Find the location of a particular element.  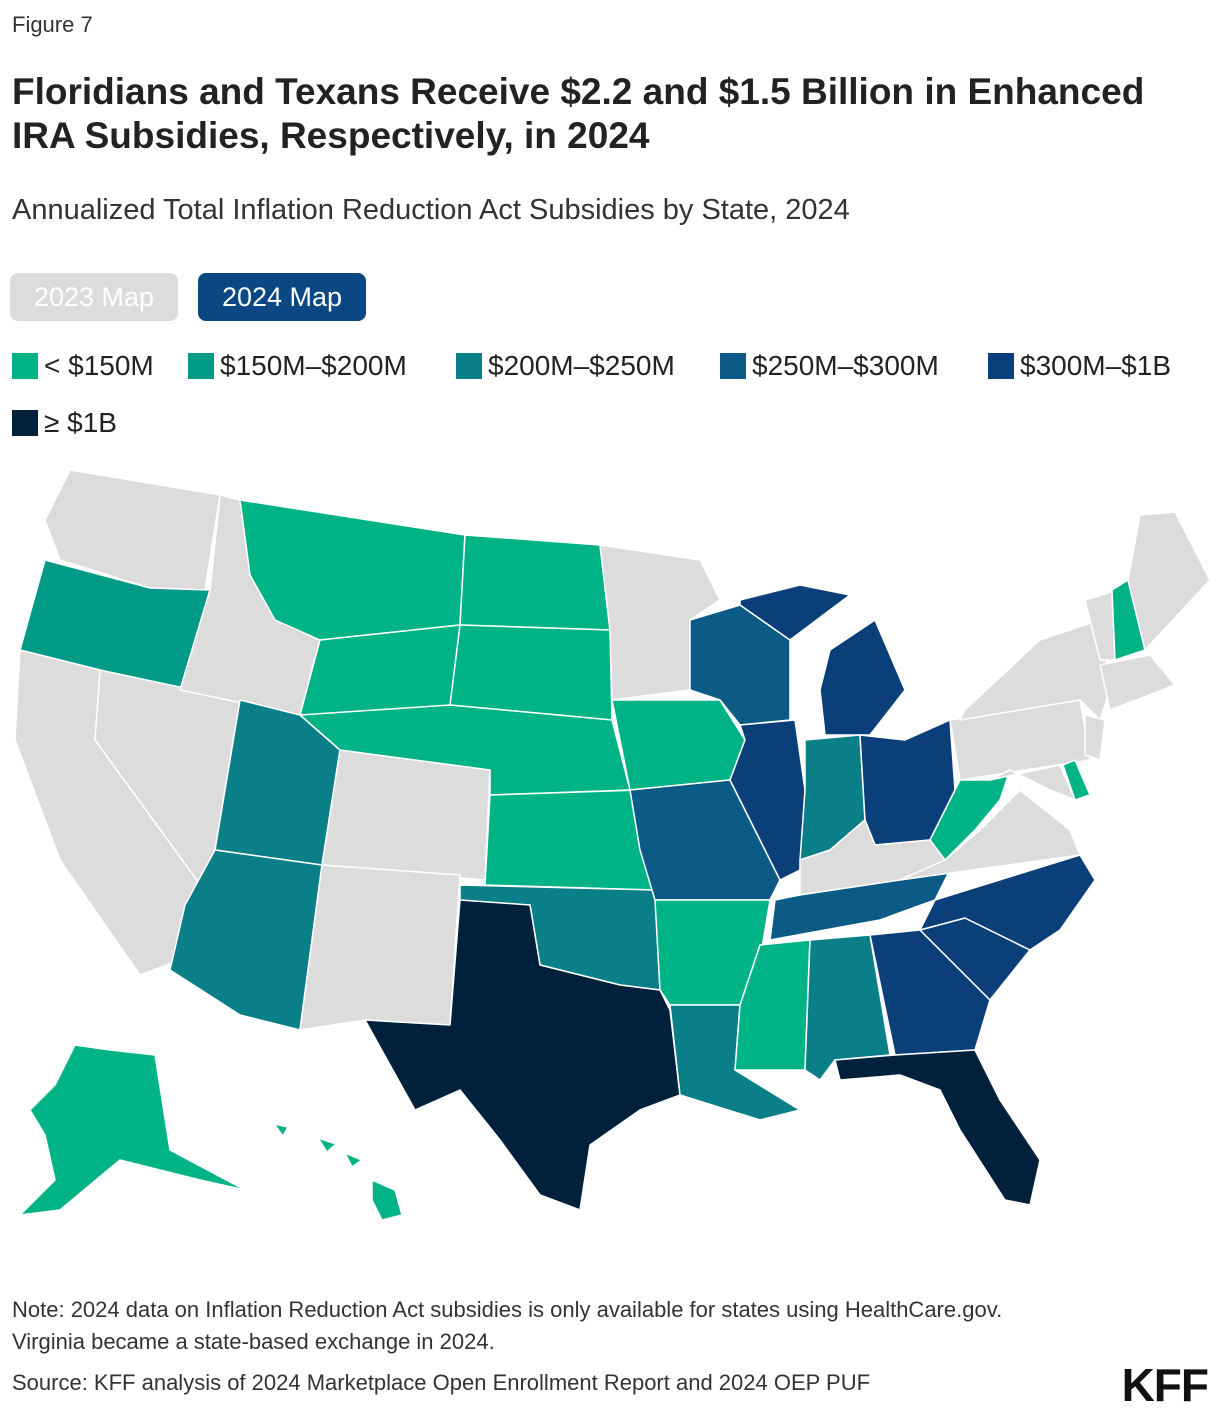

legend-label: $150M–$200M is located at coordinates (313, 365).